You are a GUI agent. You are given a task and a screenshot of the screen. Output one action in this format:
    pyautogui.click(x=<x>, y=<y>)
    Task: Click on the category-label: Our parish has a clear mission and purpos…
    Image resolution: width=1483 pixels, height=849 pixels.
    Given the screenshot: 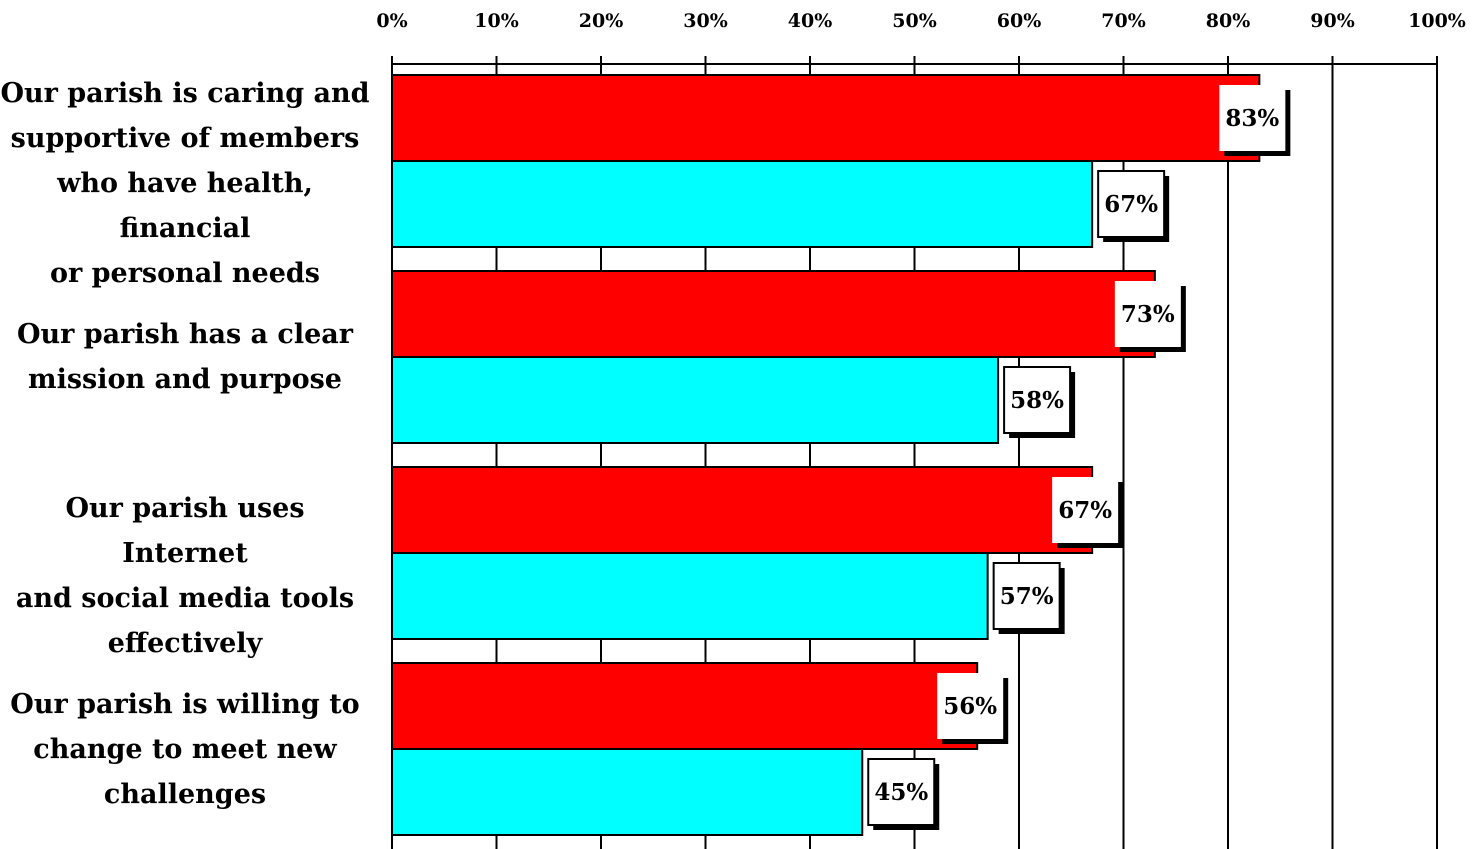 What is the action you would take?
    pyautogui.click(x=185, y=357)
    